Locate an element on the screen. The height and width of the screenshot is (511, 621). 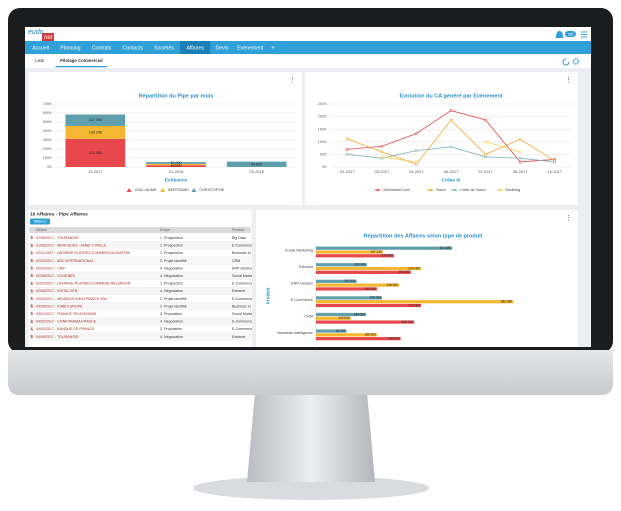
table-cell: 02/03/2017 - ABC INTERNATIONAL is located at coordinates (65, 261).